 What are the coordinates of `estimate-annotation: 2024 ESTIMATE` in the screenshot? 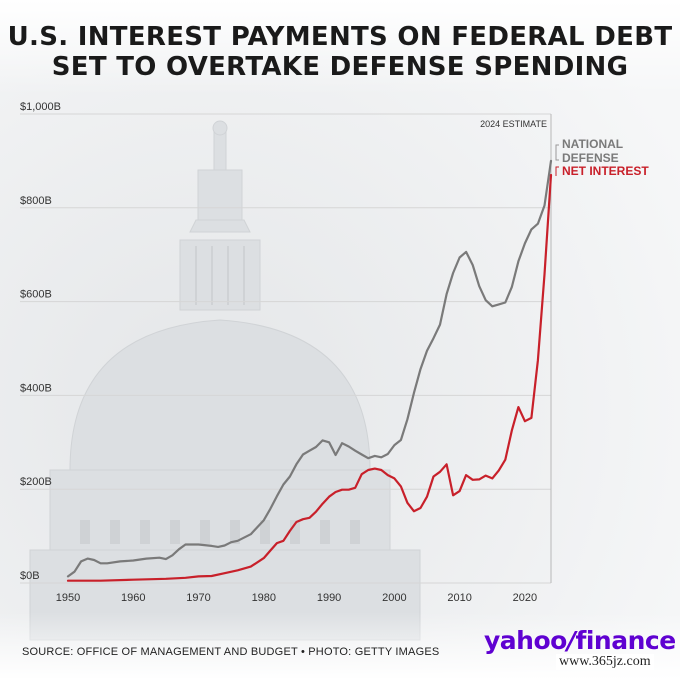 It's located at (513, 124).